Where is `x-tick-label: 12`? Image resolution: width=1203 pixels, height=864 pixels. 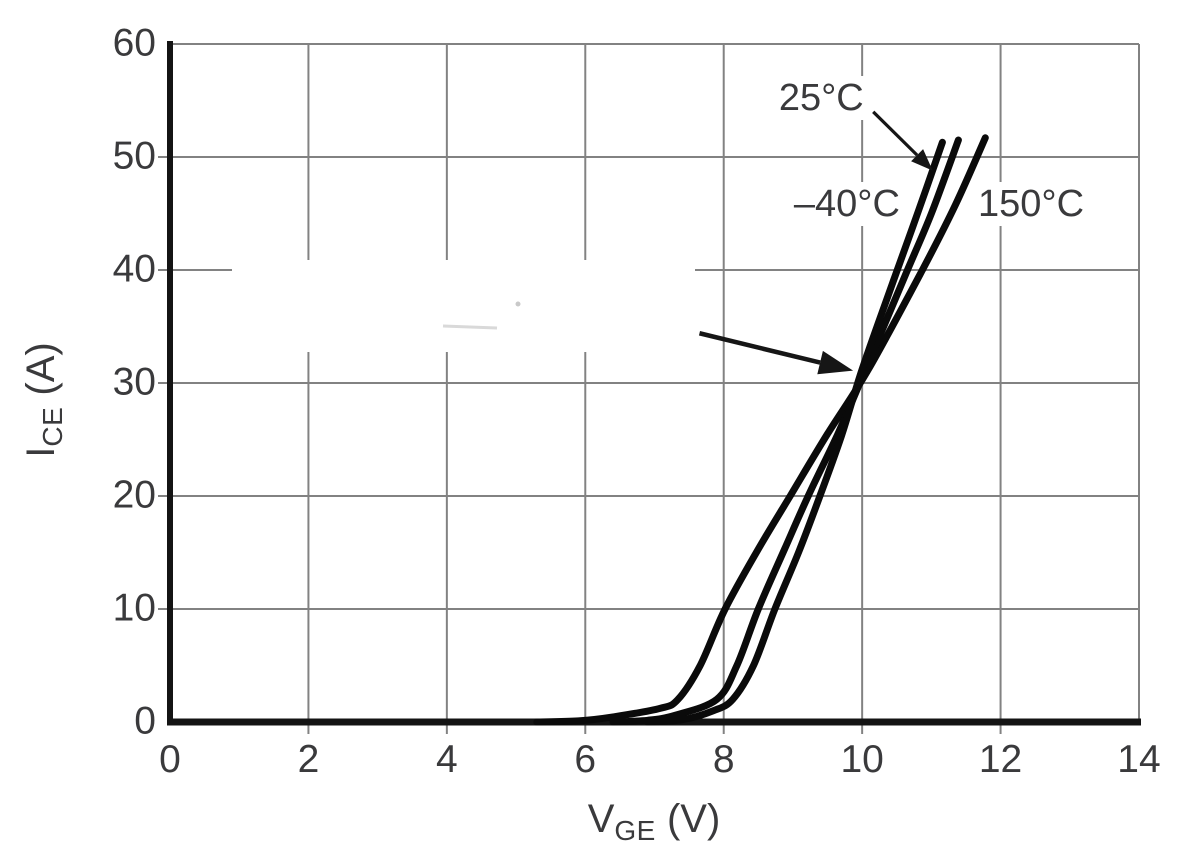
x-tick-label: 12 is located at coordinates (1000, 759).